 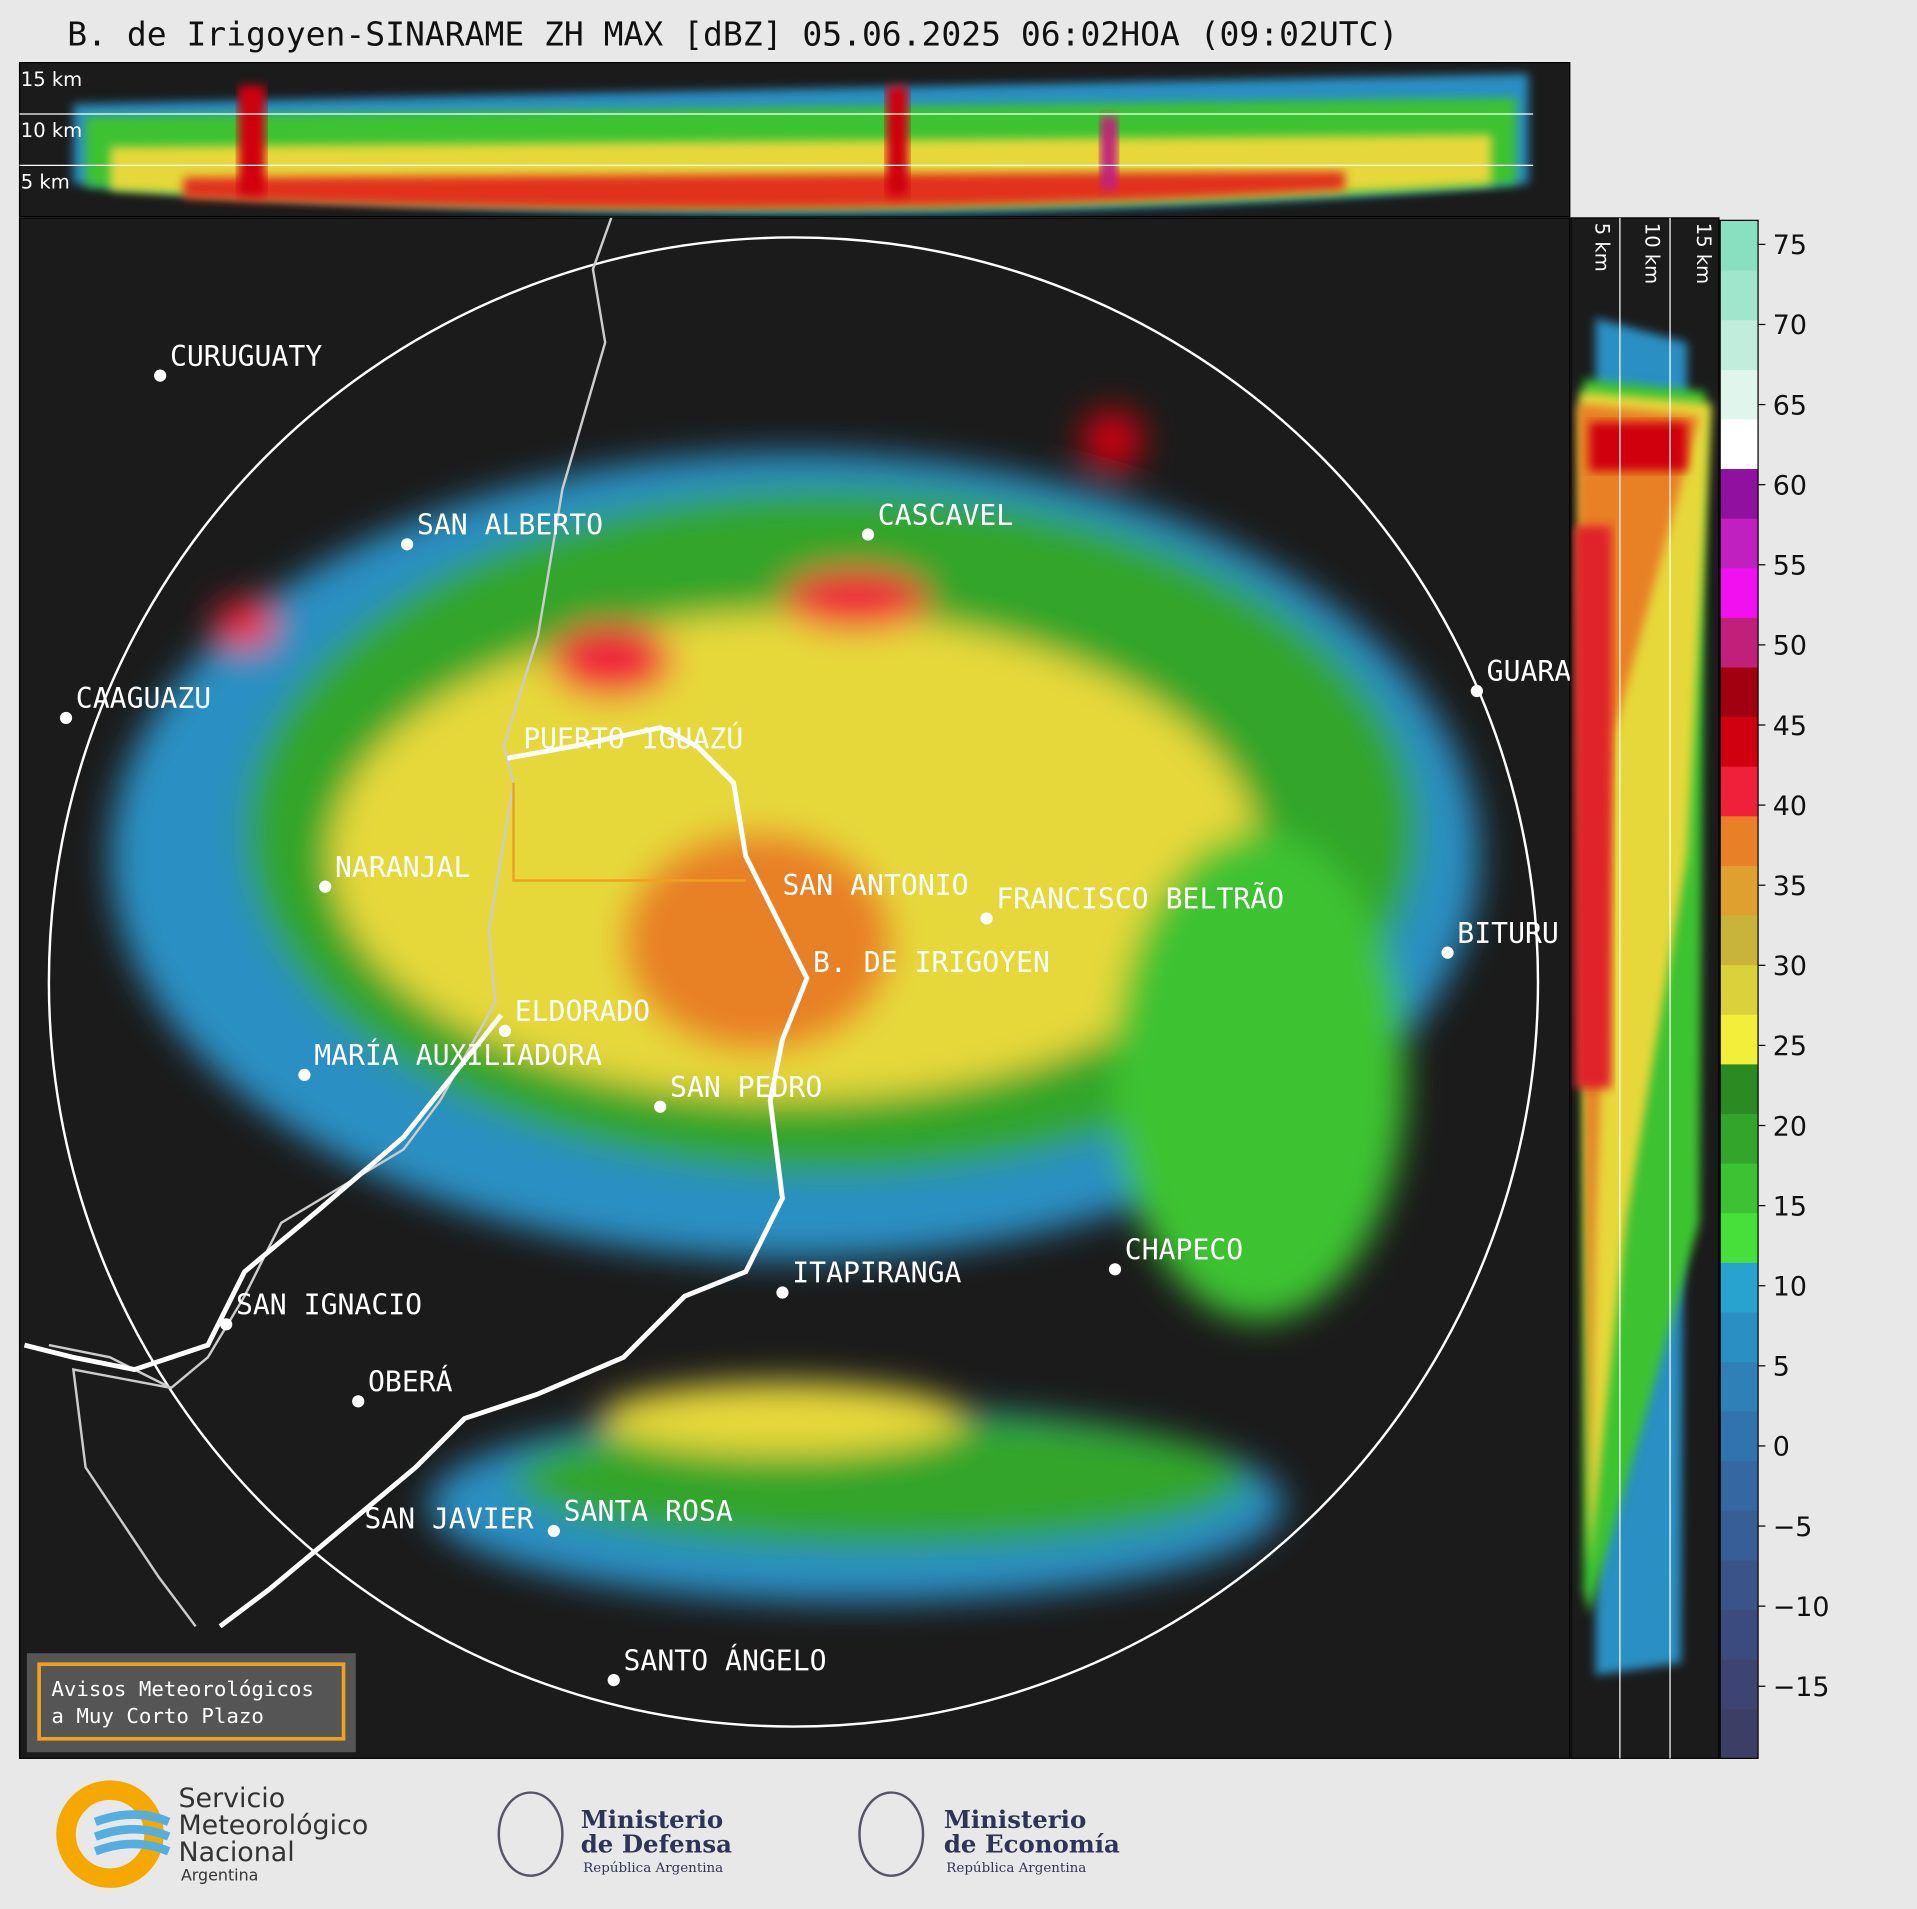 What do you see at coordinates (1032, 1843) in the screenshot?
I see `logo-text: de Economía` at bounding box center [1032, 1843].